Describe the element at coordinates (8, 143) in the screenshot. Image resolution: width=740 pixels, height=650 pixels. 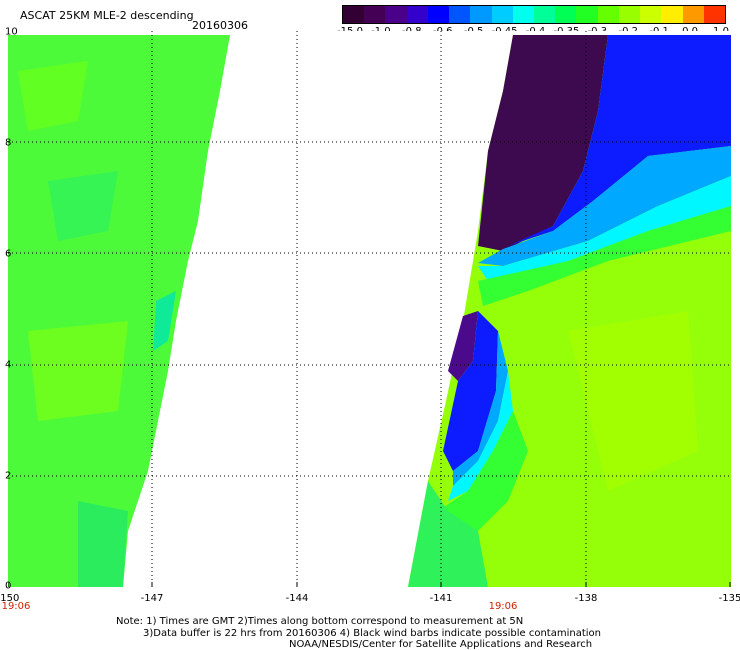
I see `y-tick-label: 8` at that location.